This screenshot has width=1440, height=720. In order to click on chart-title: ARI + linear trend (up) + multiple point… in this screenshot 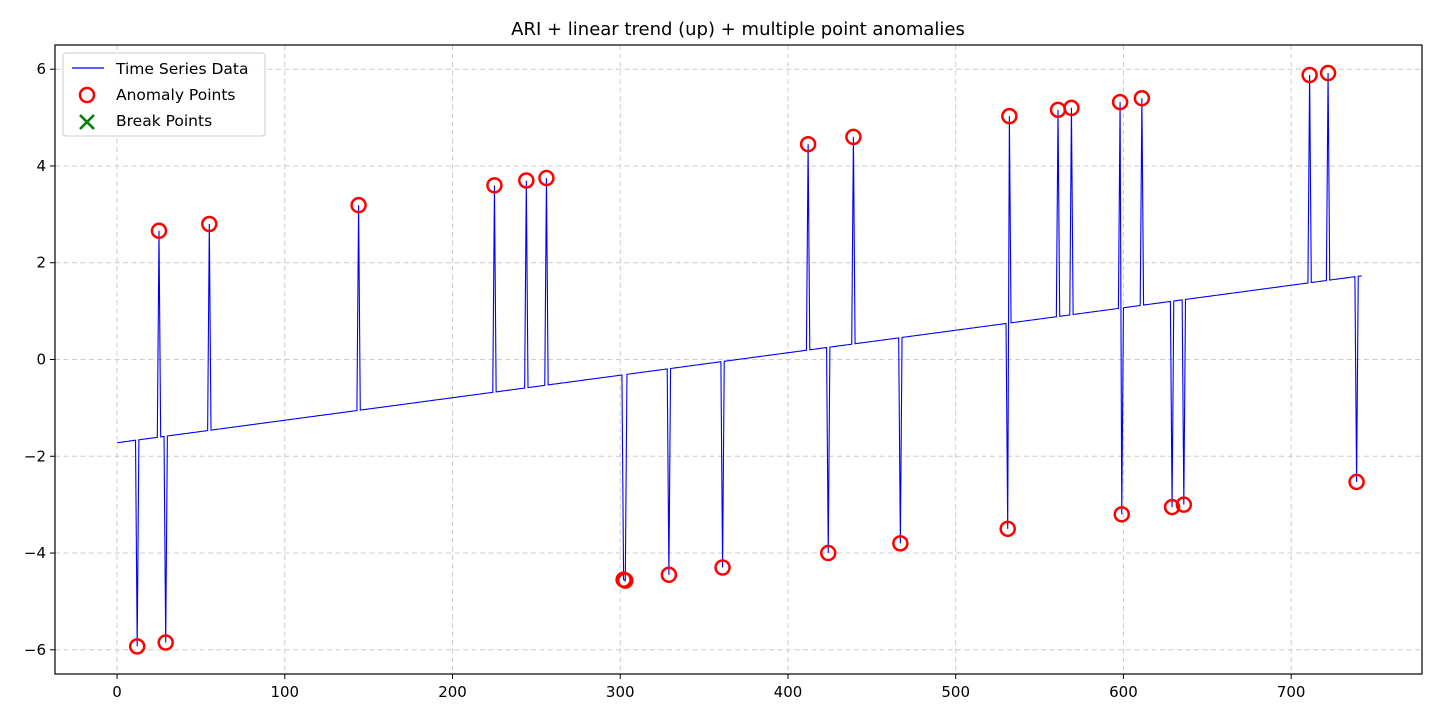, I will do `click(738, 29)`.